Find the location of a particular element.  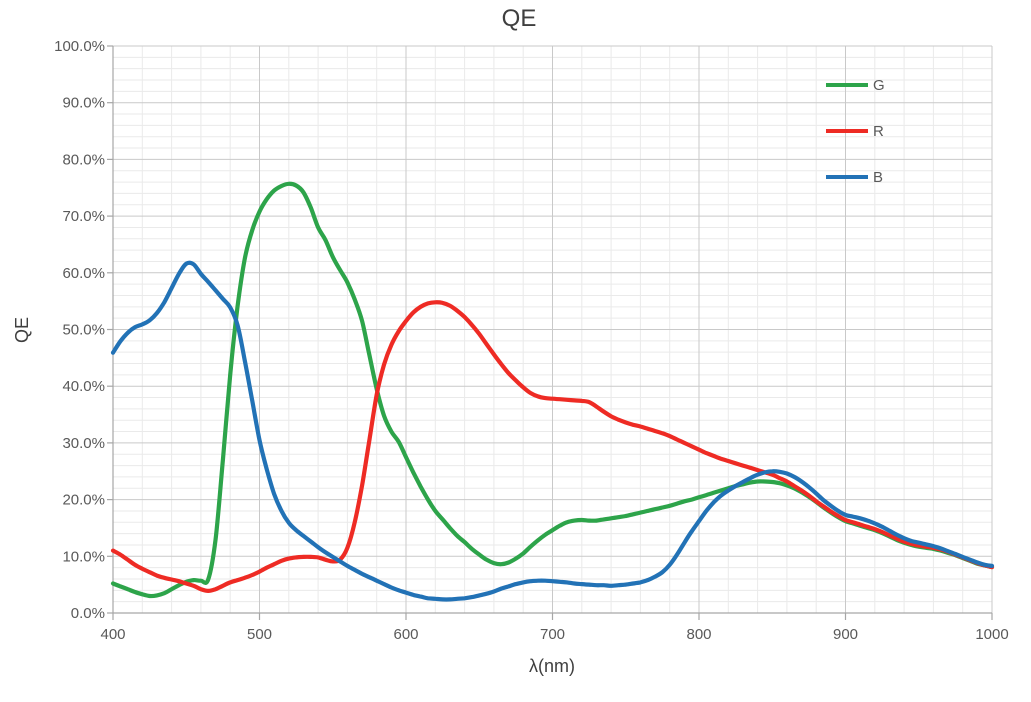

y-tick-label: 60.0% is located at coordinates (83, 273).